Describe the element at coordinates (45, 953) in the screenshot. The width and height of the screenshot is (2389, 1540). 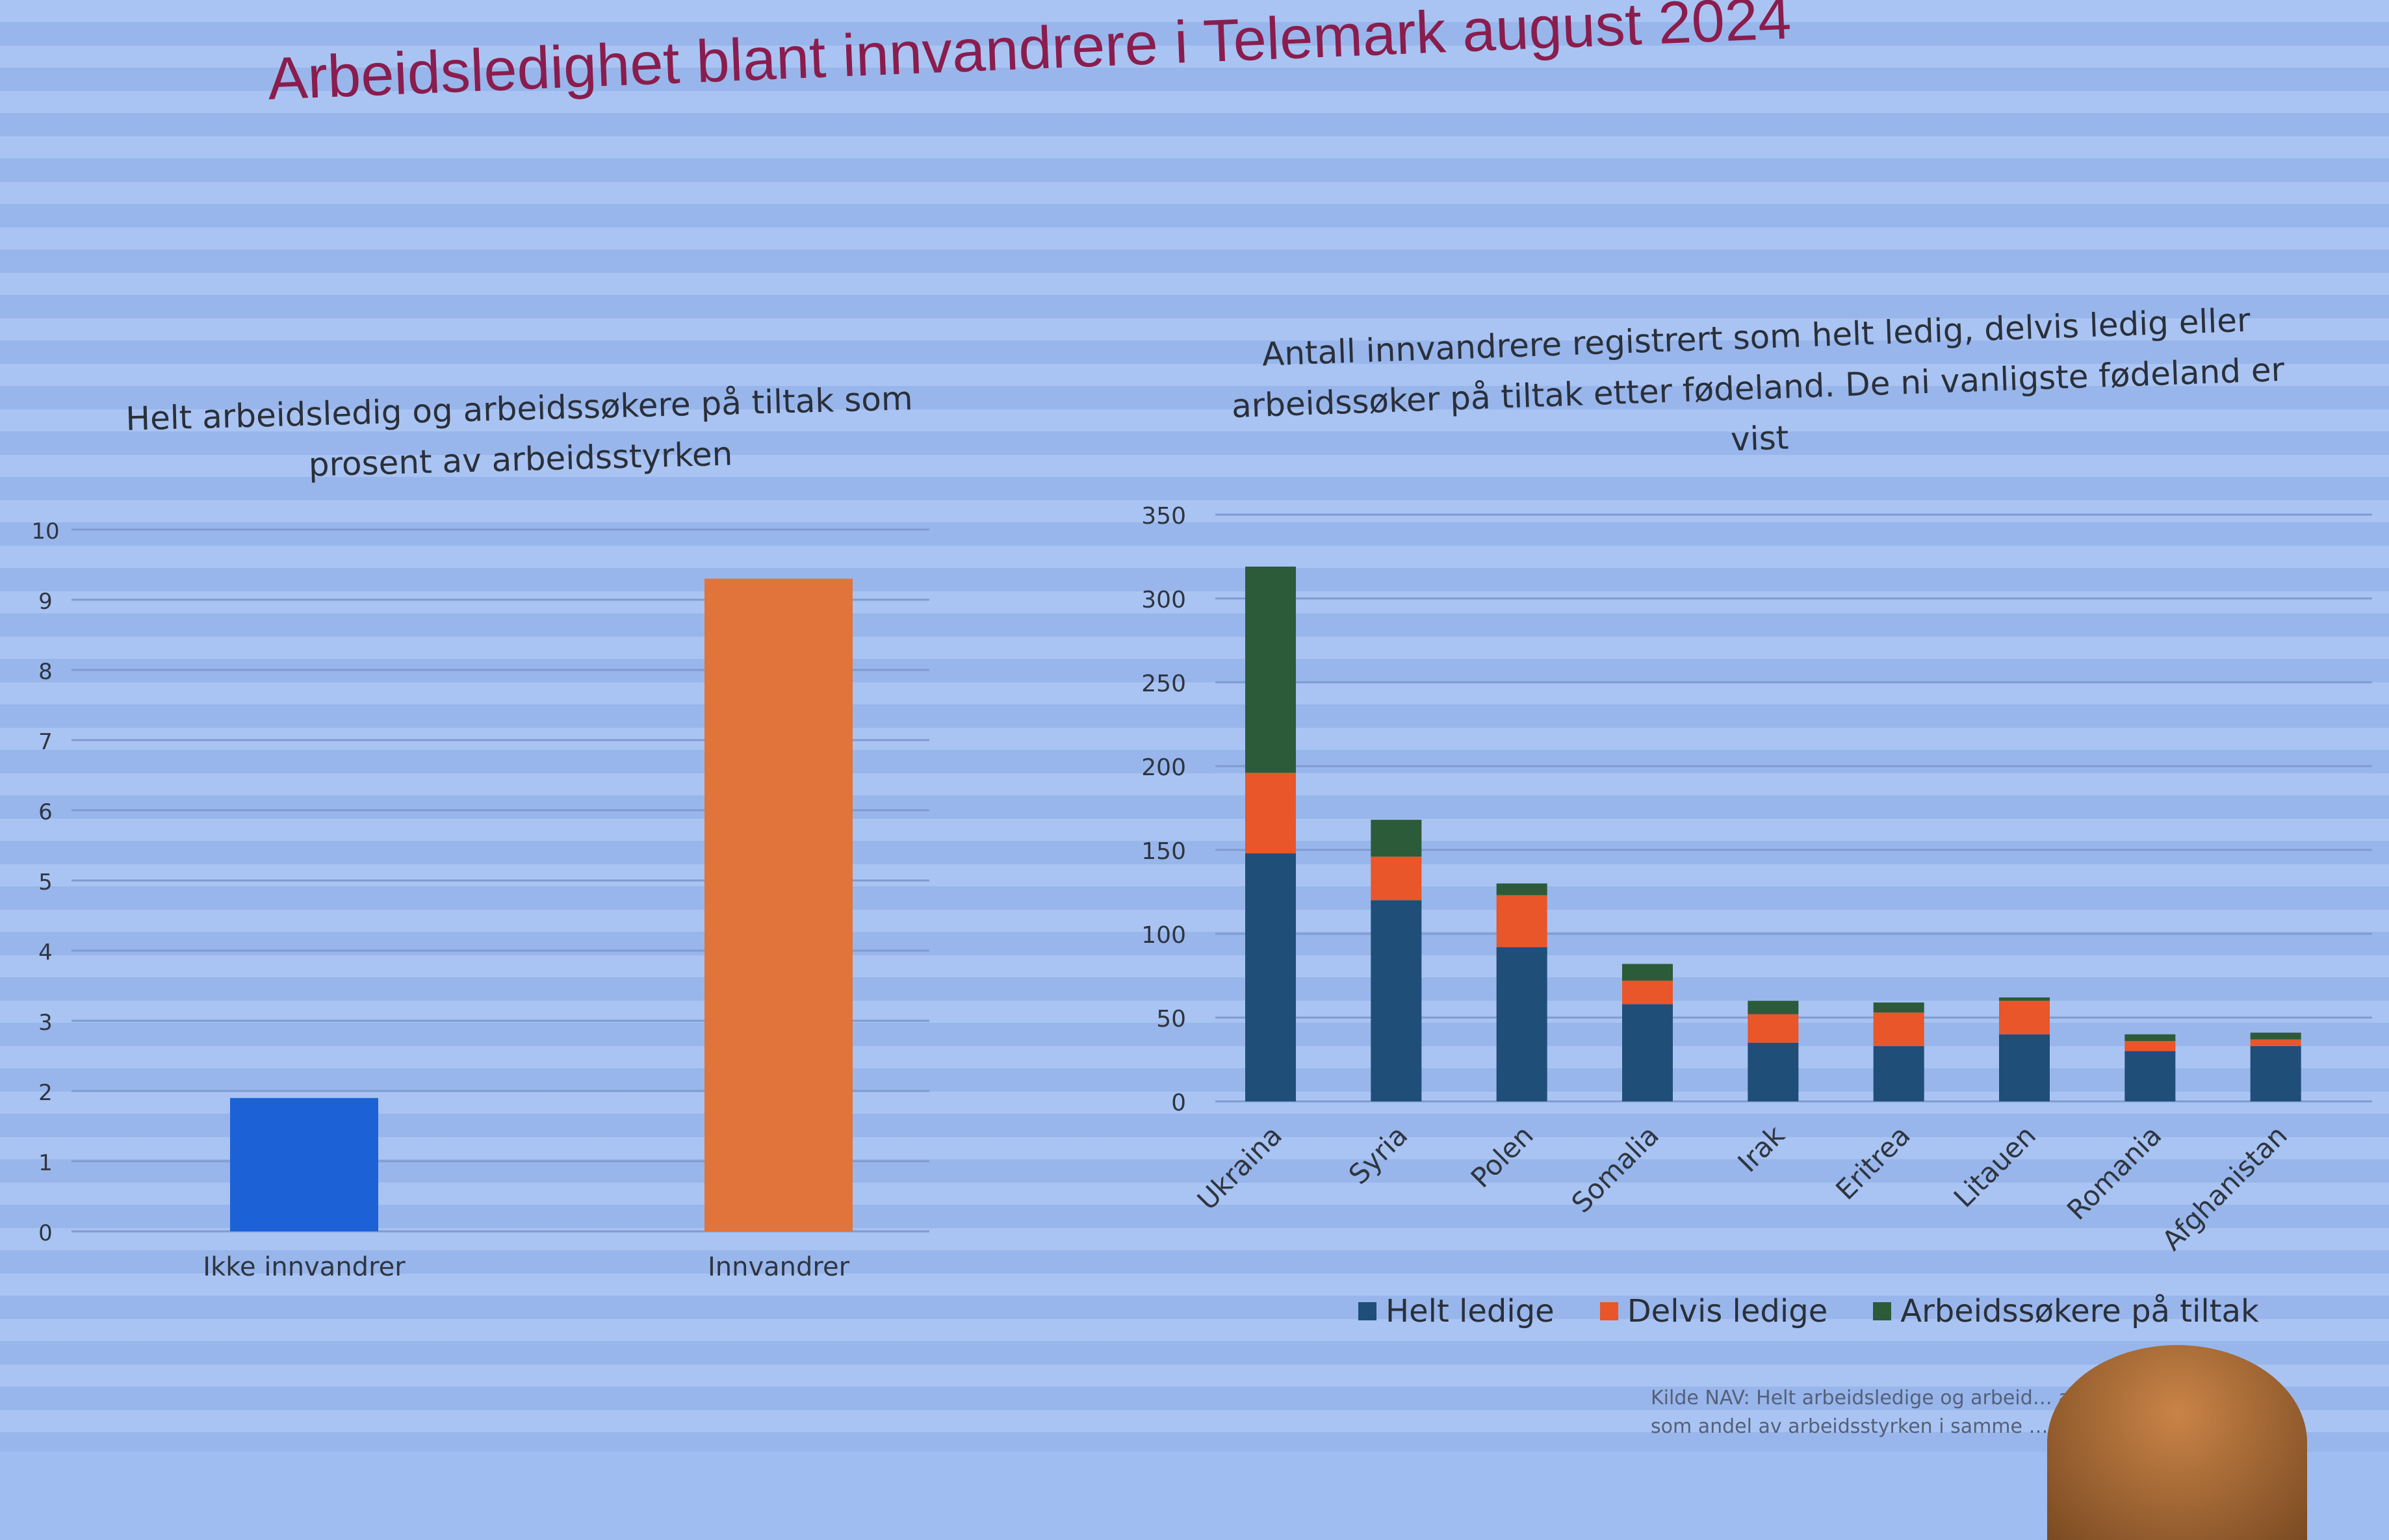
I see `left-y-tick-label: 4` at that location.